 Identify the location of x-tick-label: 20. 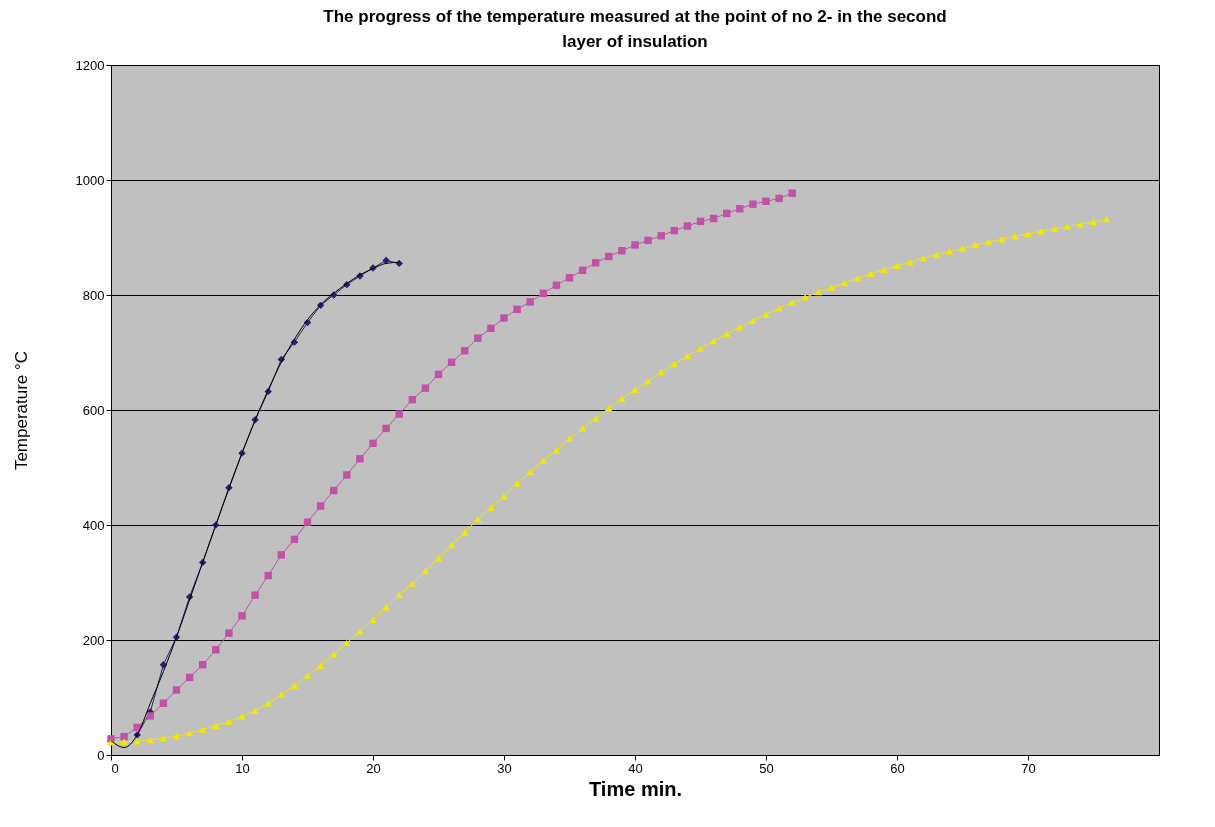
(373, 768).